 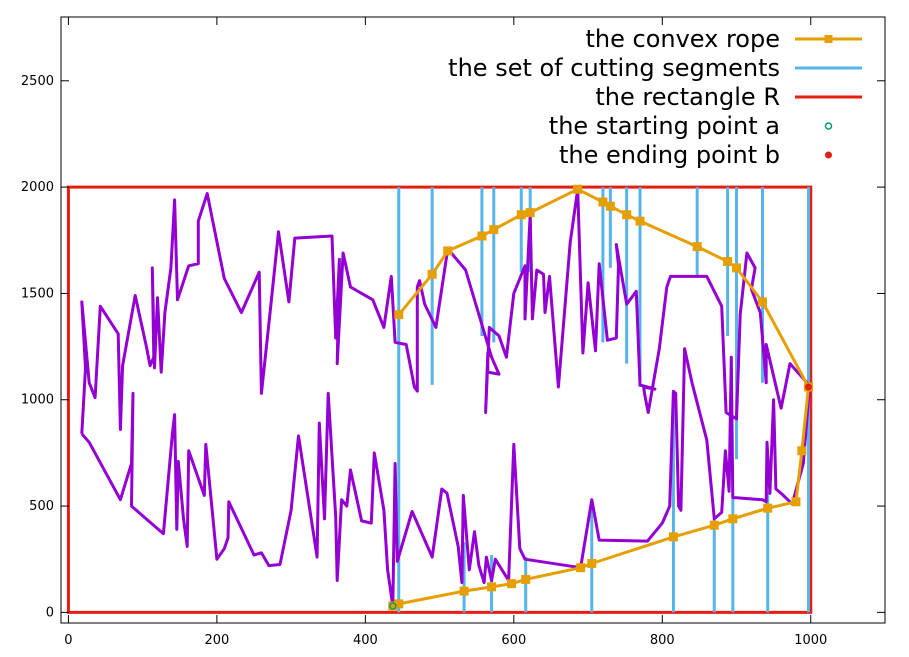 I want to click on y-tick-label-4: 2000, so click(x=37, y=187).